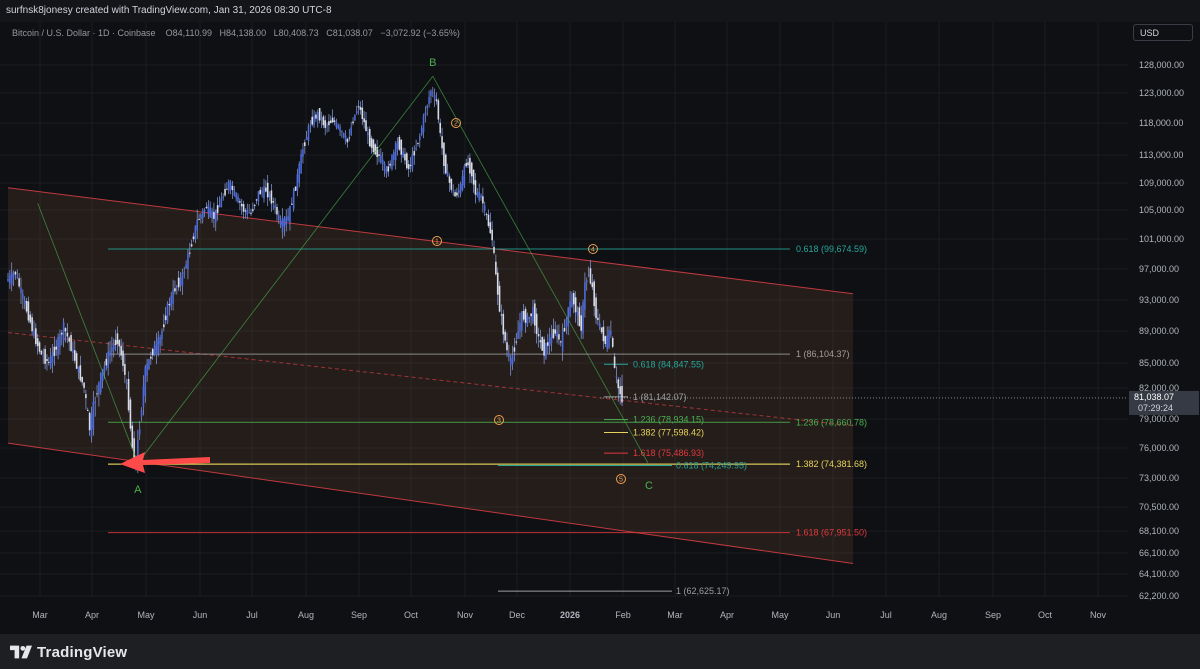 Image resolution: width=1200 pixels, height=669 pixels. I want to click on y-tick-label: 118,000.00, so click(1161, 123).